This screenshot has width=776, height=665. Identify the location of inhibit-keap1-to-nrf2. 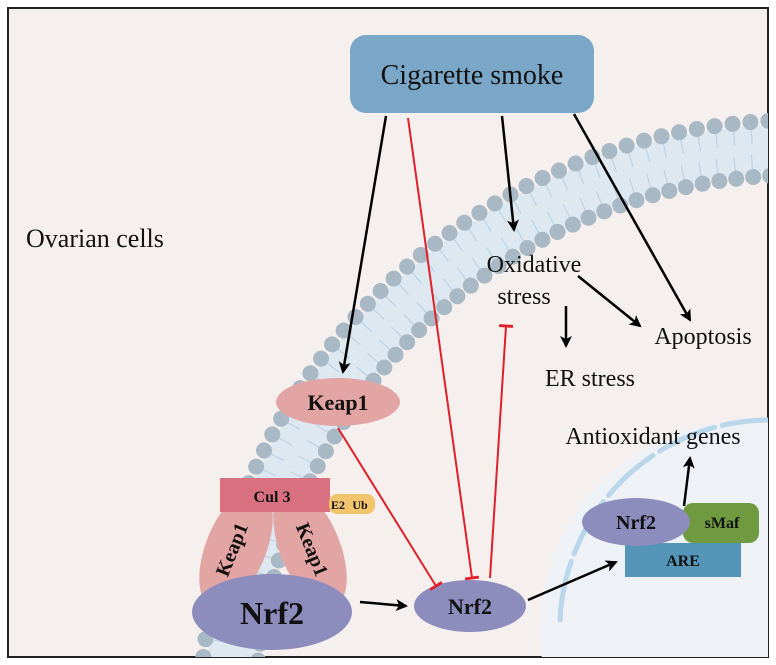
(390, 509).